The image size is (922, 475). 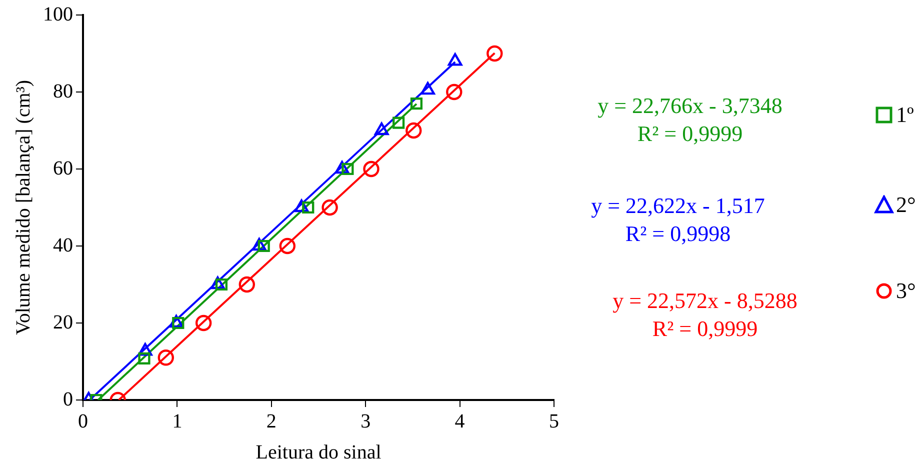 What do you see at coordinates (905, 115) in the screenshot?
I see `legend-label: 1º` at bounding box center [905, 115].